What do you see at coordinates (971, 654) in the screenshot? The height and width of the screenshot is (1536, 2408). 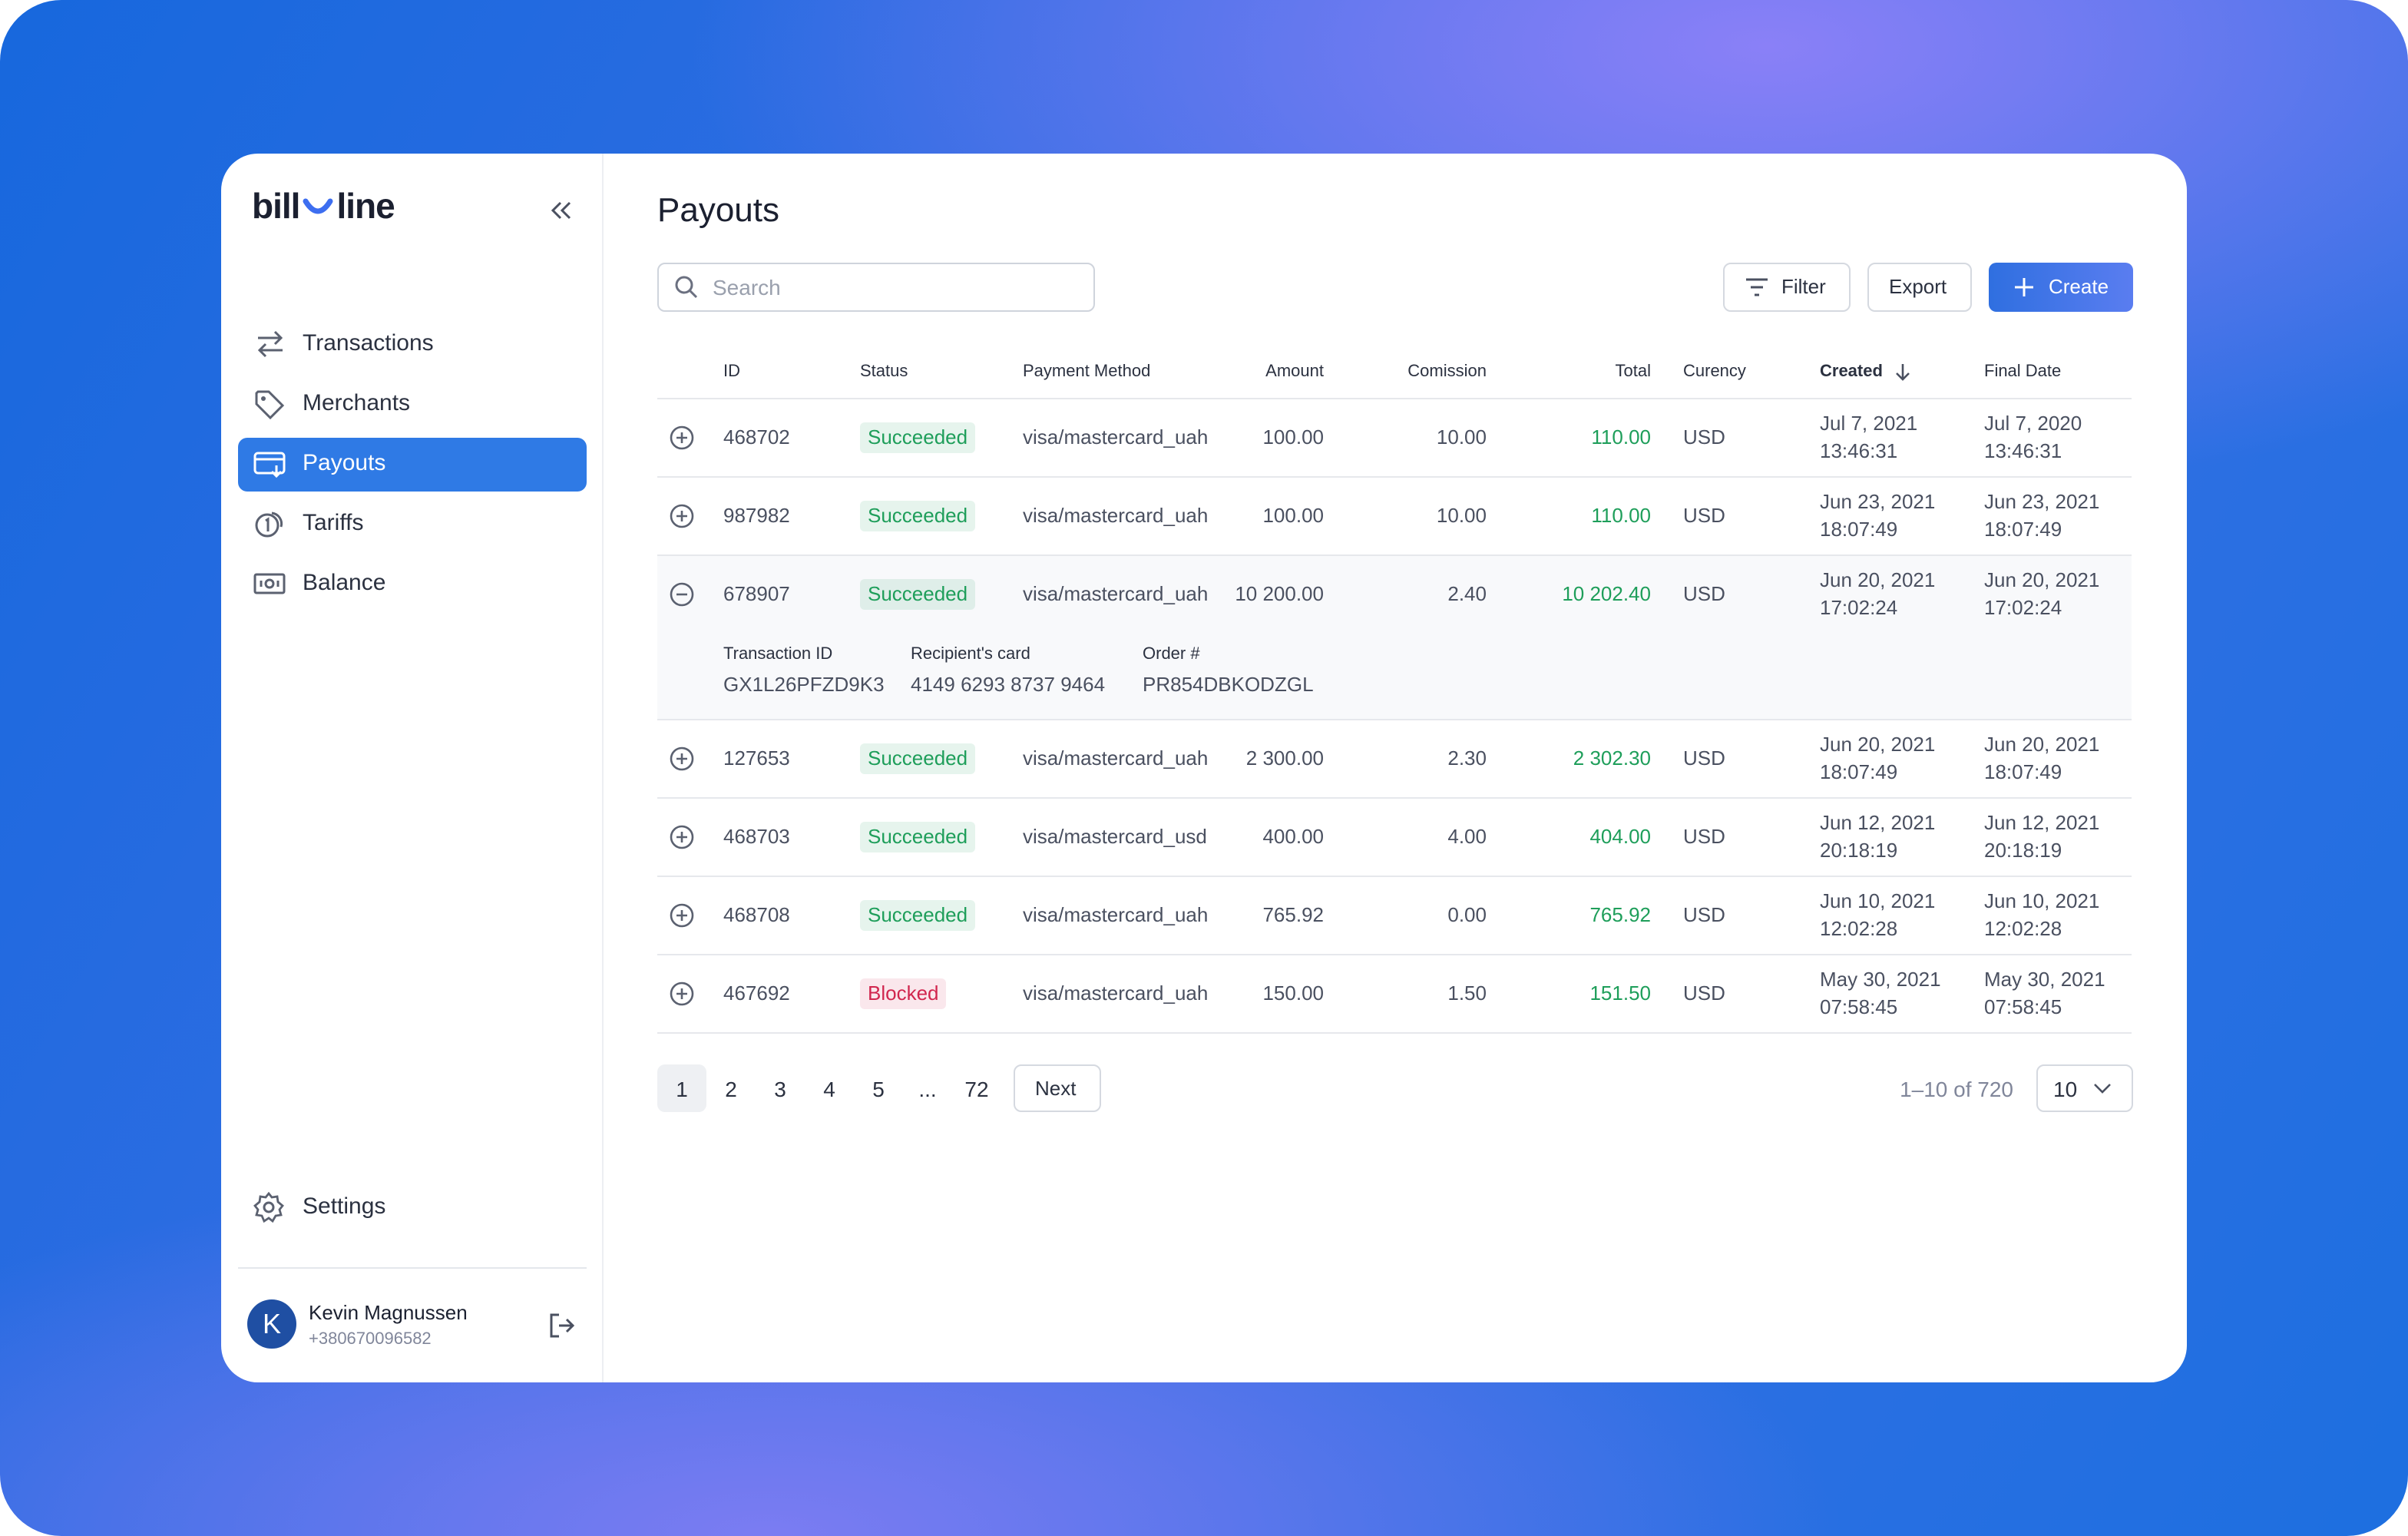 I see `detail-label: Recipient's card` at bounding box center [971, 654].